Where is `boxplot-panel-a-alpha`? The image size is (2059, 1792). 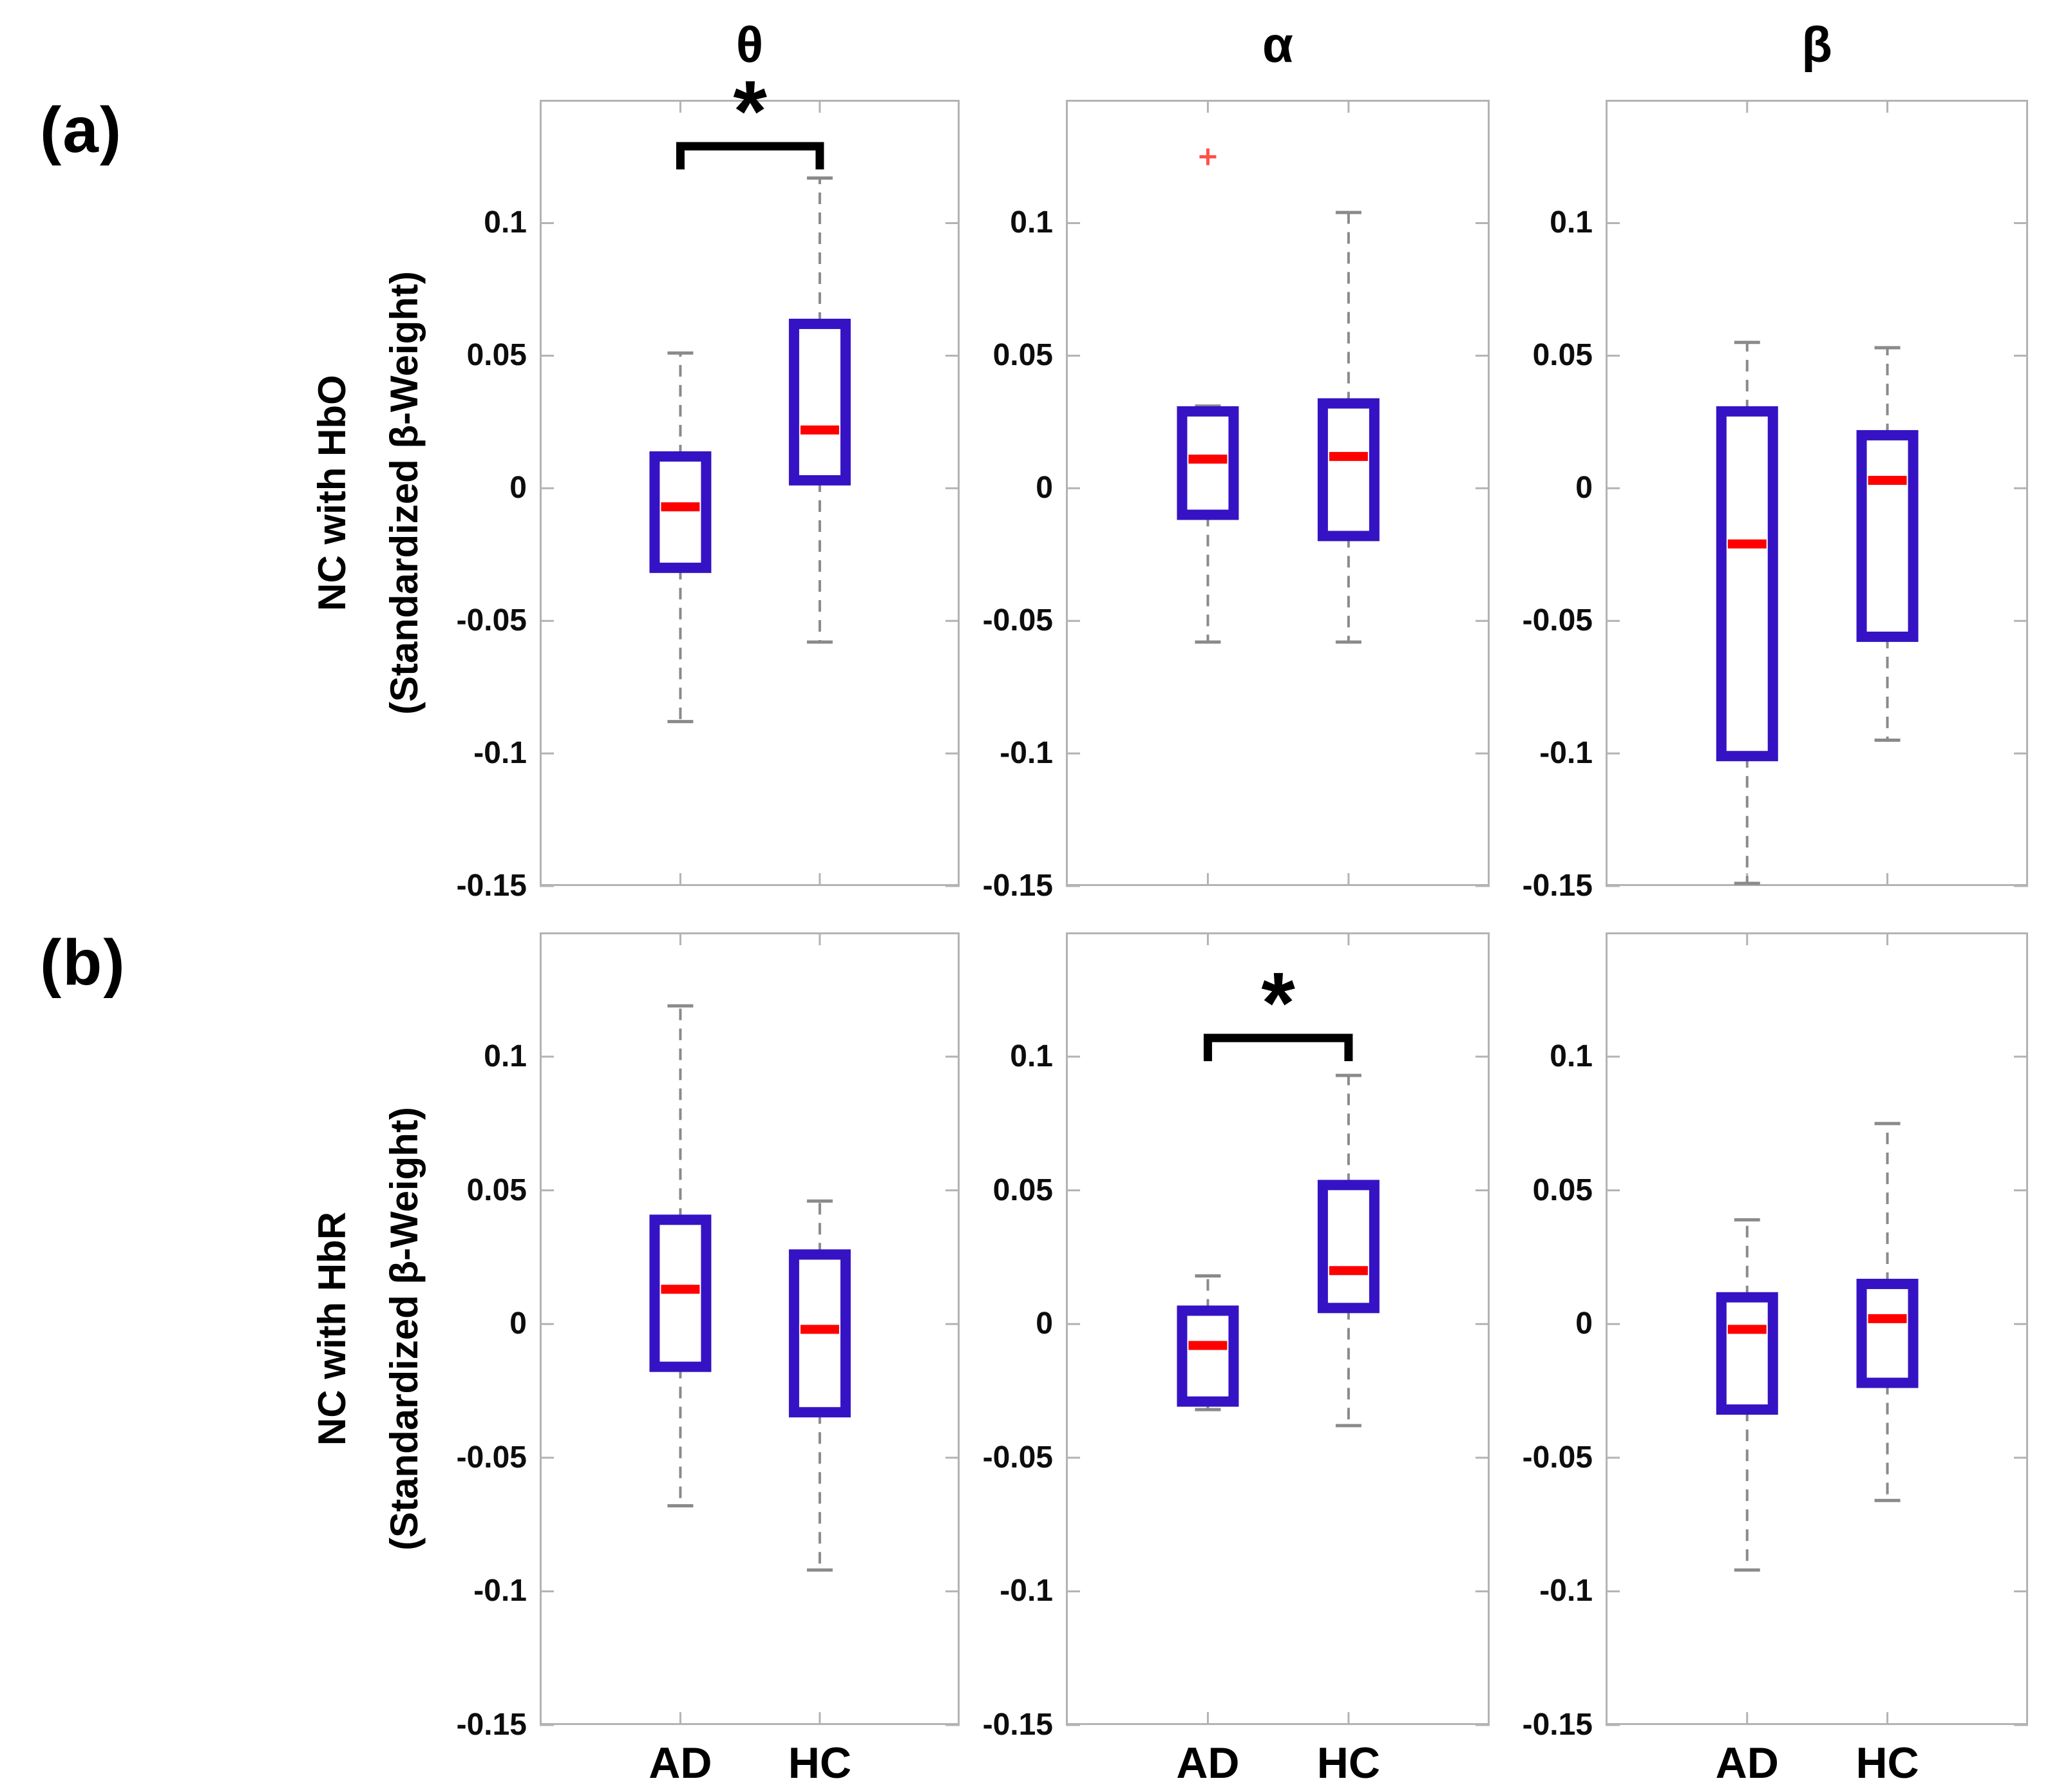 boxplot-panel-a-alpha is located at coordinates (1278, 494).